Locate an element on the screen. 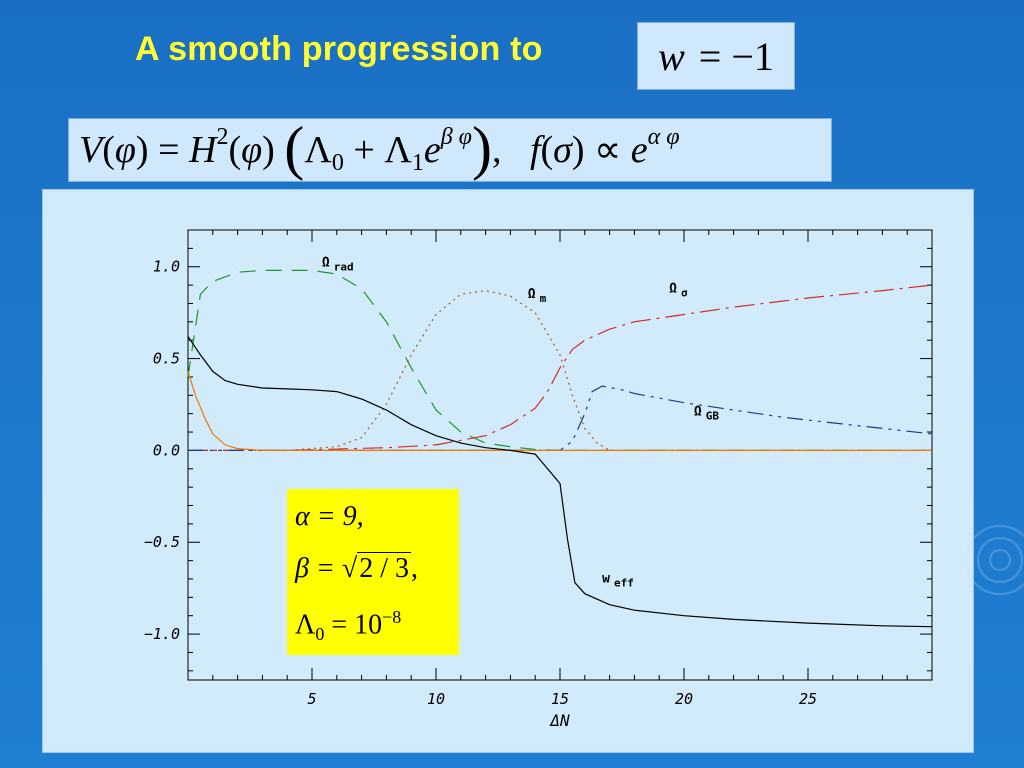 This screenshot has width=1024, height=768. param-beta-radicand: 2 / 3 is located at coordinates (384, 568).